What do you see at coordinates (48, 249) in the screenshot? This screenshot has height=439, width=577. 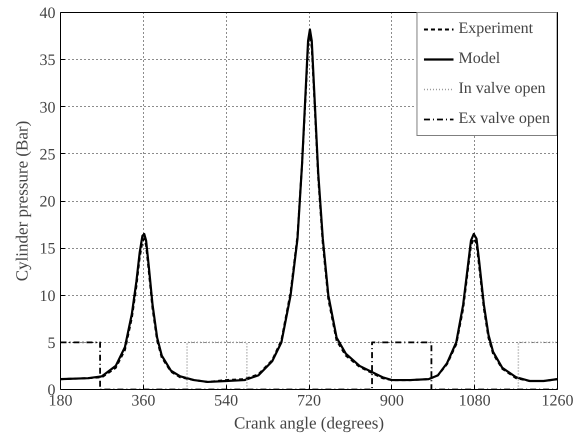 I see `y-tick-label: 15` at bounding box center [48, 249].